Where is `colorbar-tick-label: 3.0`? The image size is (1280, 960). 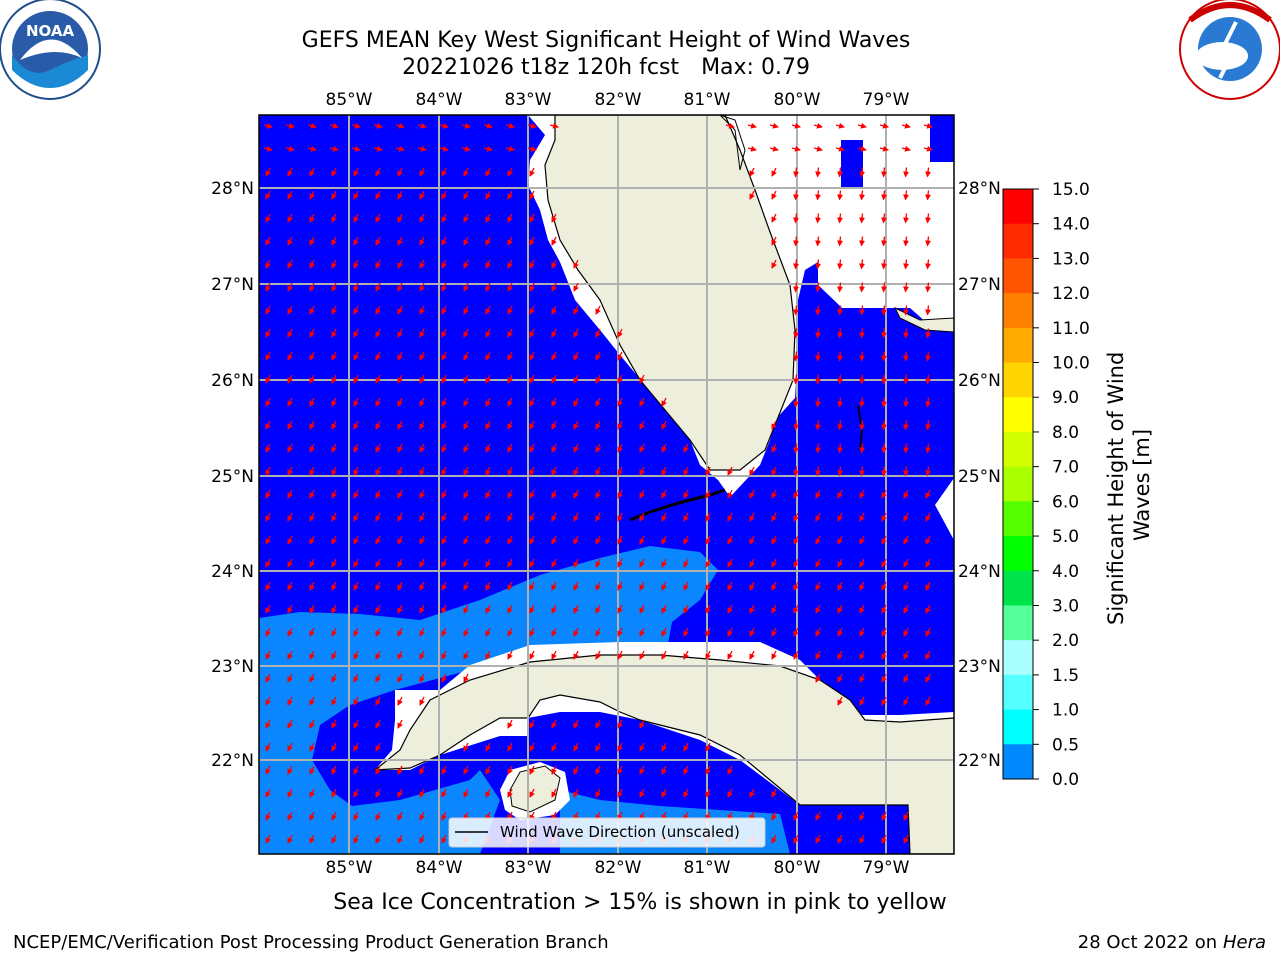 colorbar-tick-label: 3.0 is located at coordinates (1065, 606).